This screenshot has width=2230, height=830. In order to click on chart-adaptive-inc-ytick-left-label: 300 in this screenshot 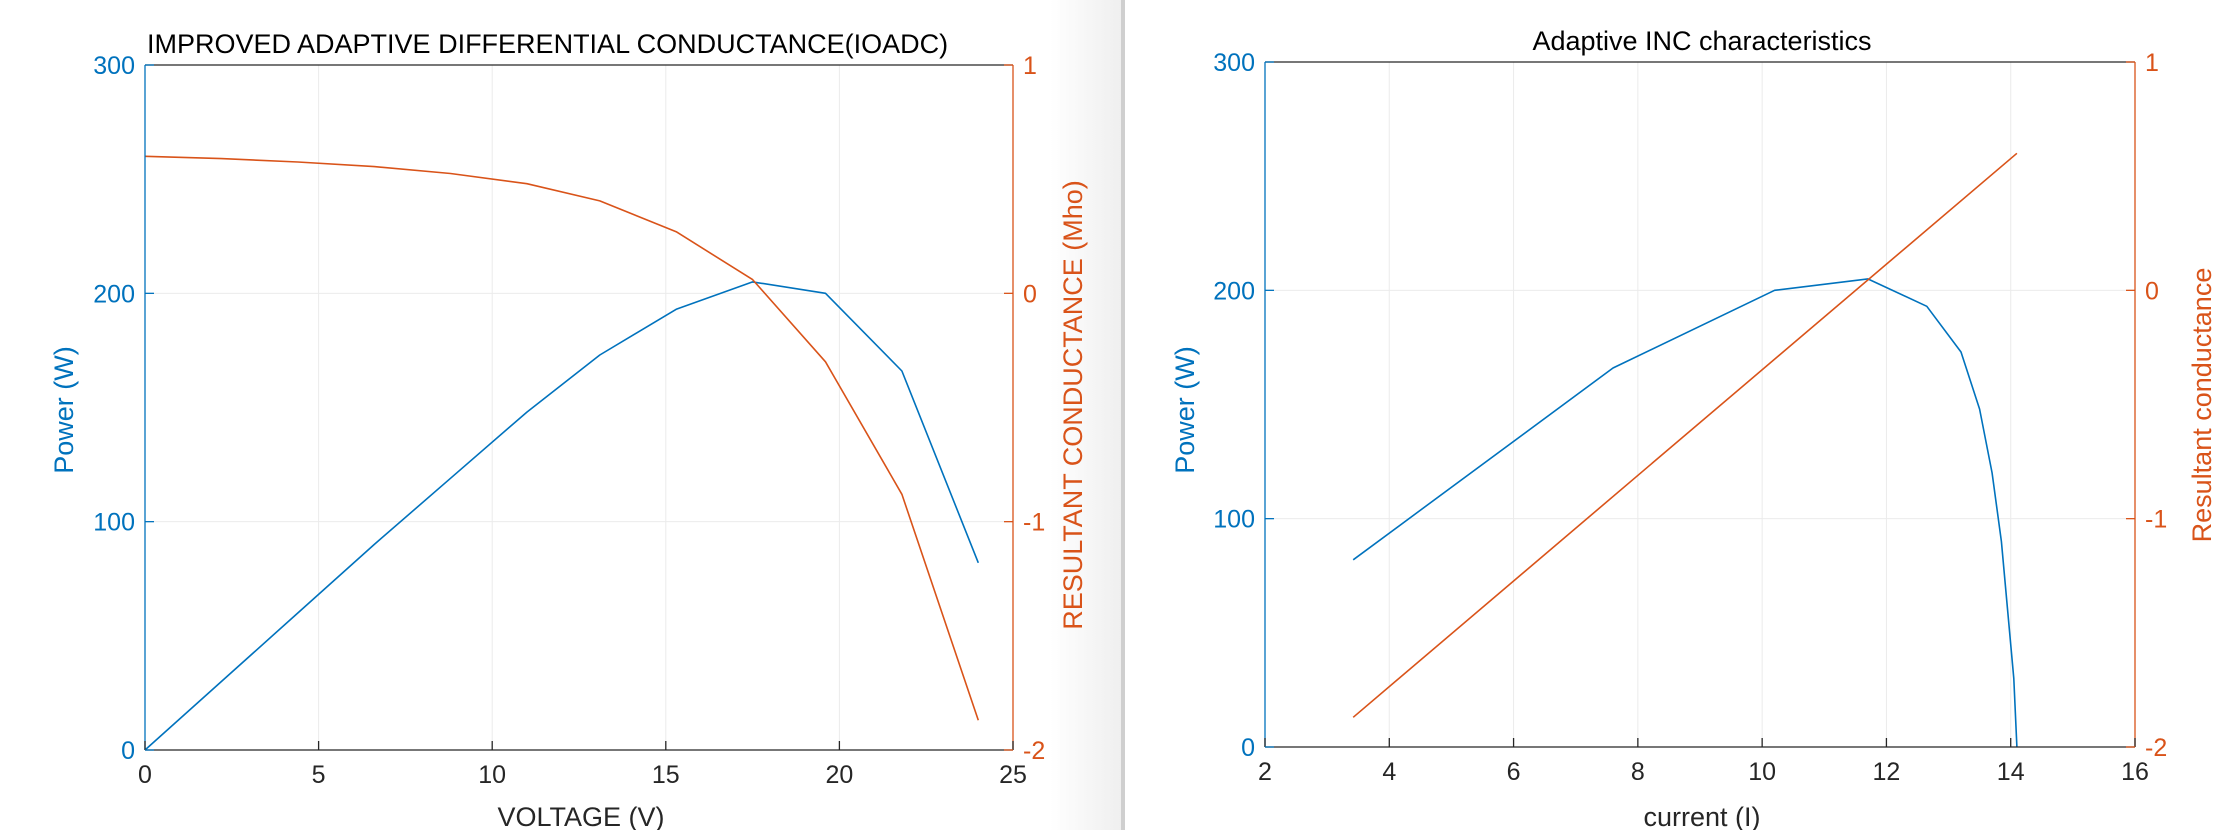, I will do `click(1234, 63)`.